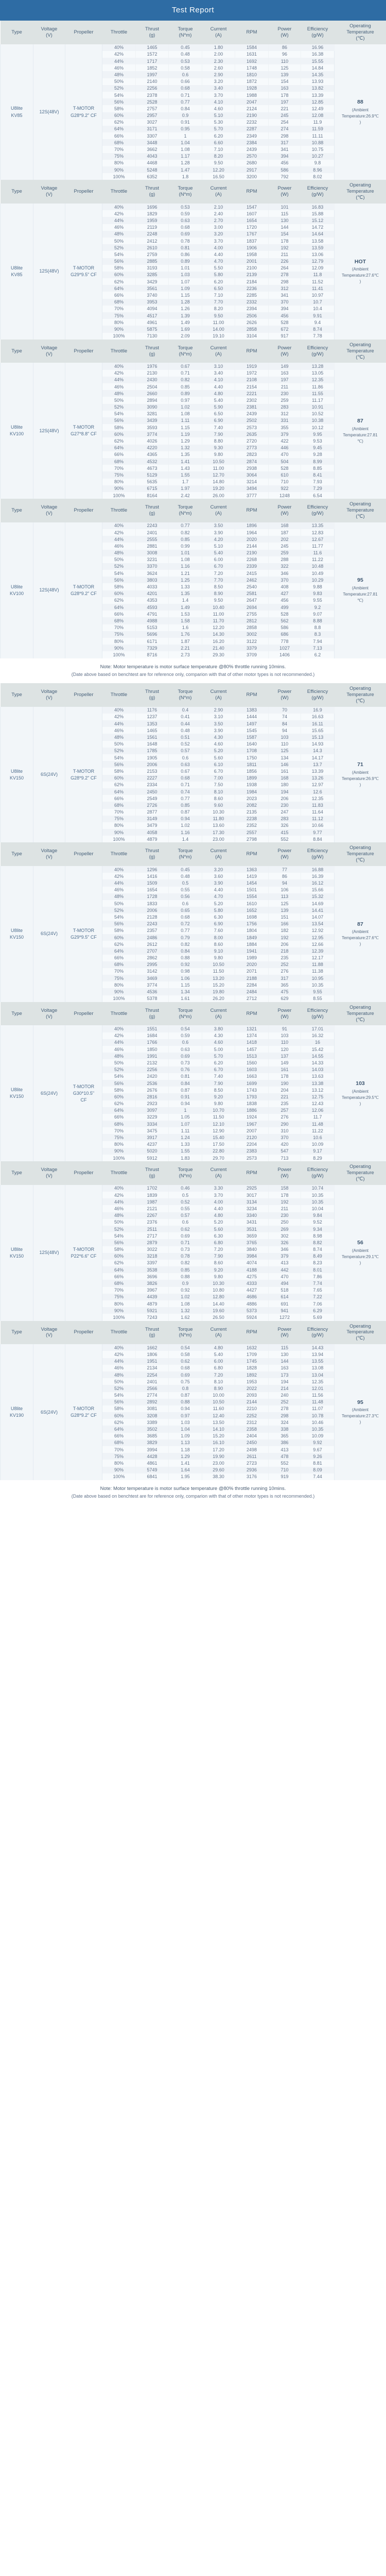  What do you see at coordinates (152, 818) in the screenshot?
I see `cell-thrust: 3149` at bounding box center [152, 818].